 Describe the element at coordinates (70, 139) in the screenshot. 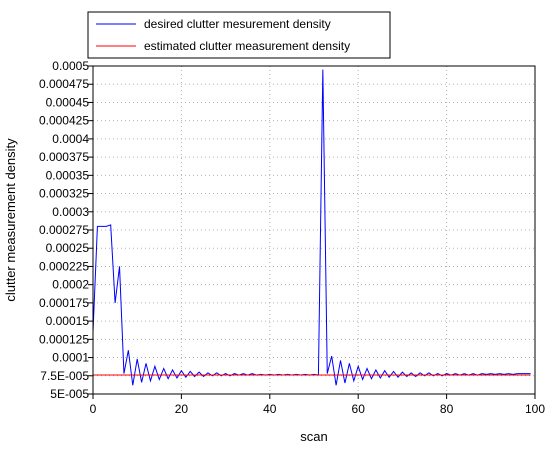

I see `y-tick-label: 0.0004` at that location.